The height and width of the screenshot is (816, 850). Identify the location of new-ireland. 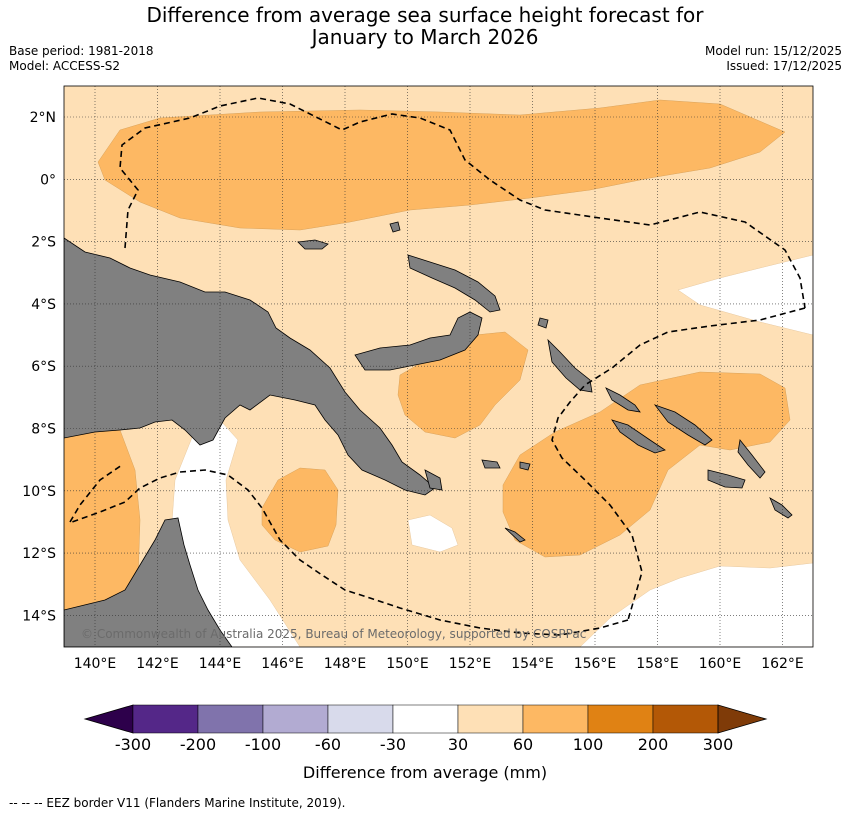
(454, 283).